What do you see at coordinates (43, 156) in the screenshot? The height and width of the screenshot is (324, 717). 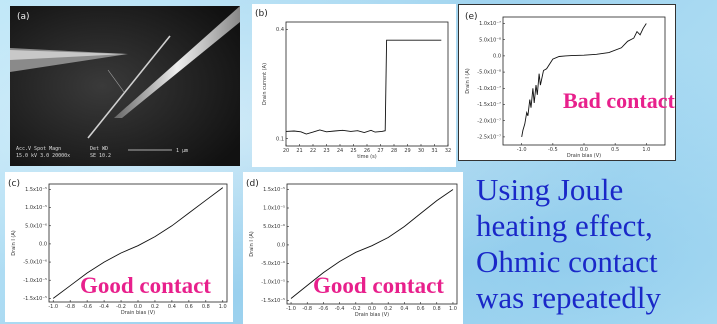 I see `sem-info-left-2: 15.0 kV 3.0 20000x` at bounding box center [43, 156].